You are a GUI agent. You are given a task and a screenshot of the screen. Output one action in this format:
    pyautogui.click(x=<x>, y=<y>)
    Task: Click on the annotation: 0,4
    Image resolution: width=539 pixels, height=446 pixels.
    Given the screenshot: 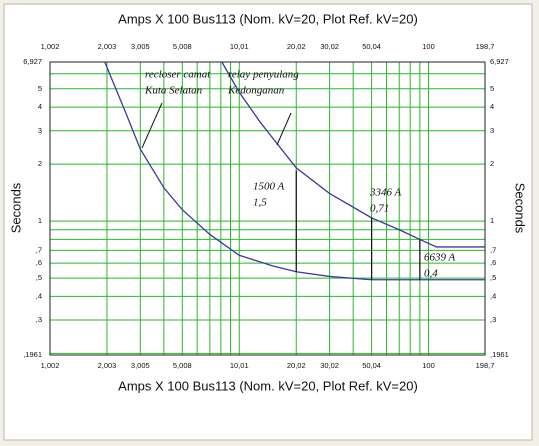 What is the action you would take?
    pyautogui.click(x=431, y=274)
    